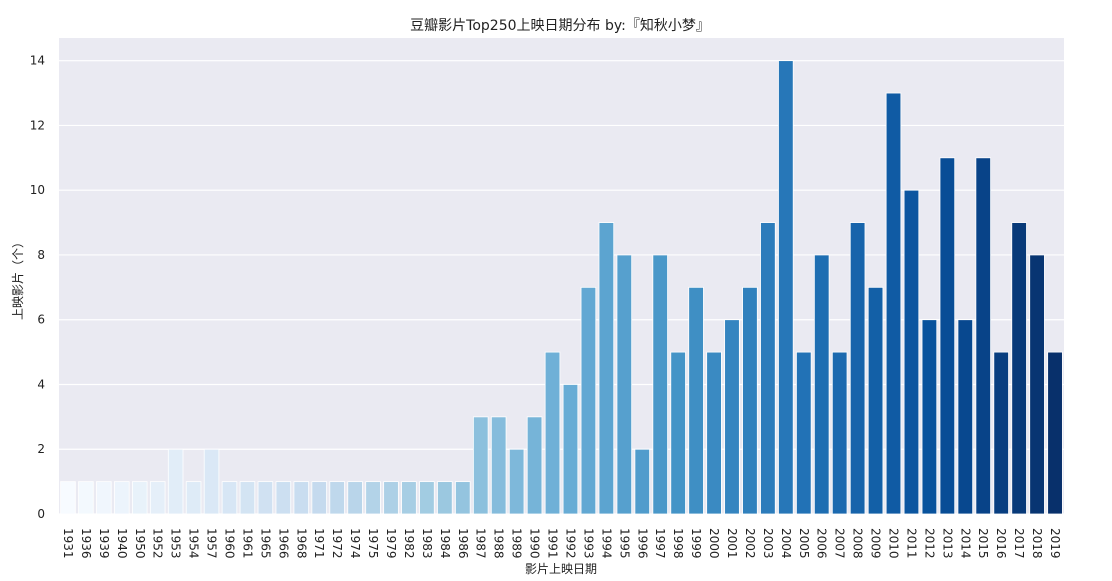  I want to click on bar-1957, so click(211, 481).